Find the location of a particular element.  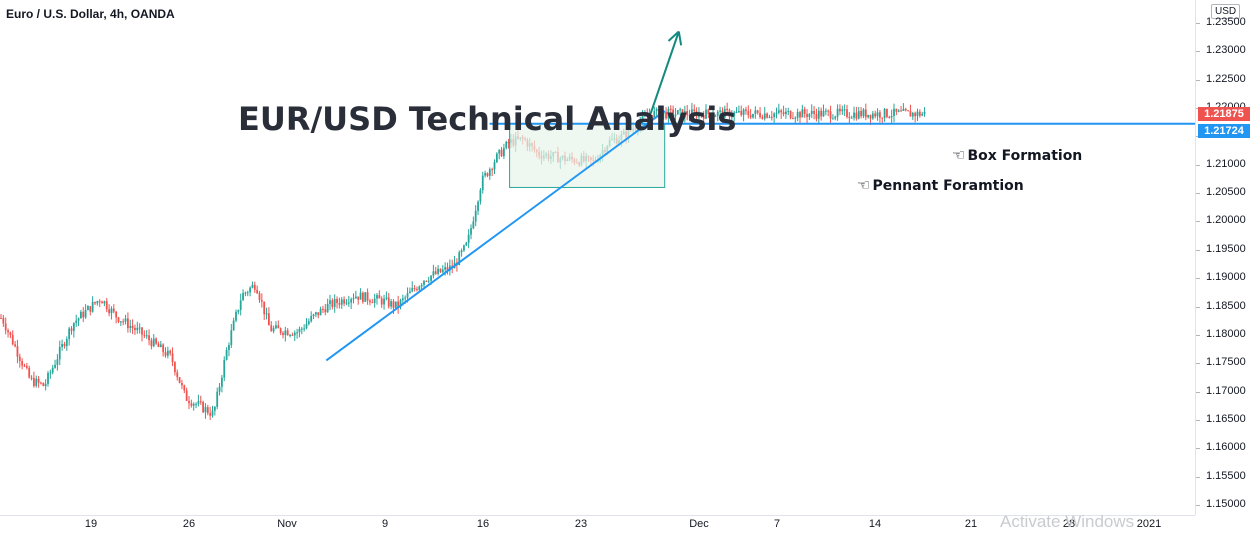

time-axis: 19 26 Nov 9 16 23 Dec 7 14 21 28 2021 is located at coordinates (597, 524).